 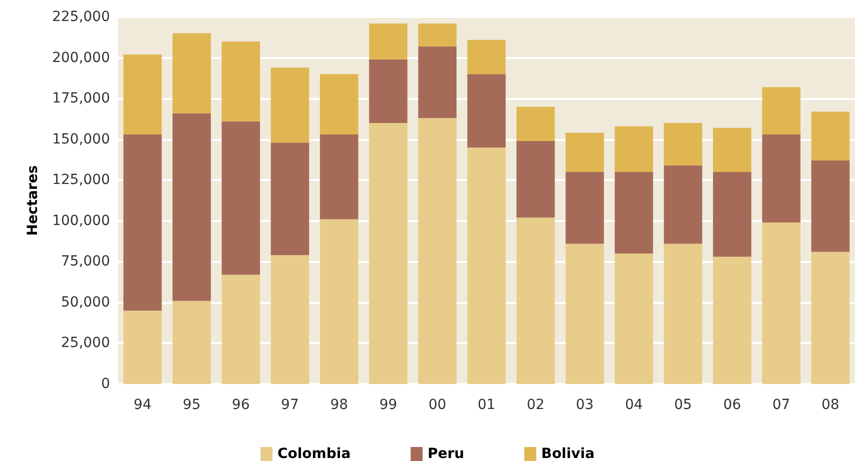 I want to click on legend-label: Peru, so click(x=446, y=454).